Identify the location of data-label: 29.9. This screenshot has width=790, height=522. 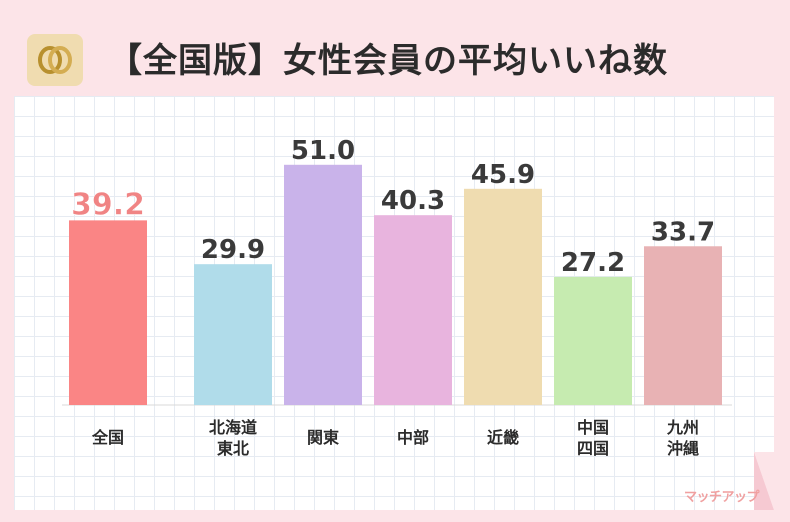
(233, 250).